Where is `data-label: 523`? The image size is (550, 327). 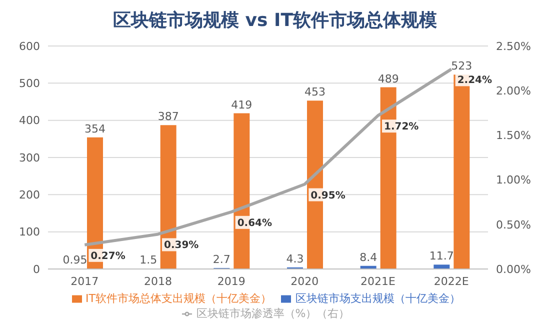
data-label: 523 is located at coordinates (461, 66).